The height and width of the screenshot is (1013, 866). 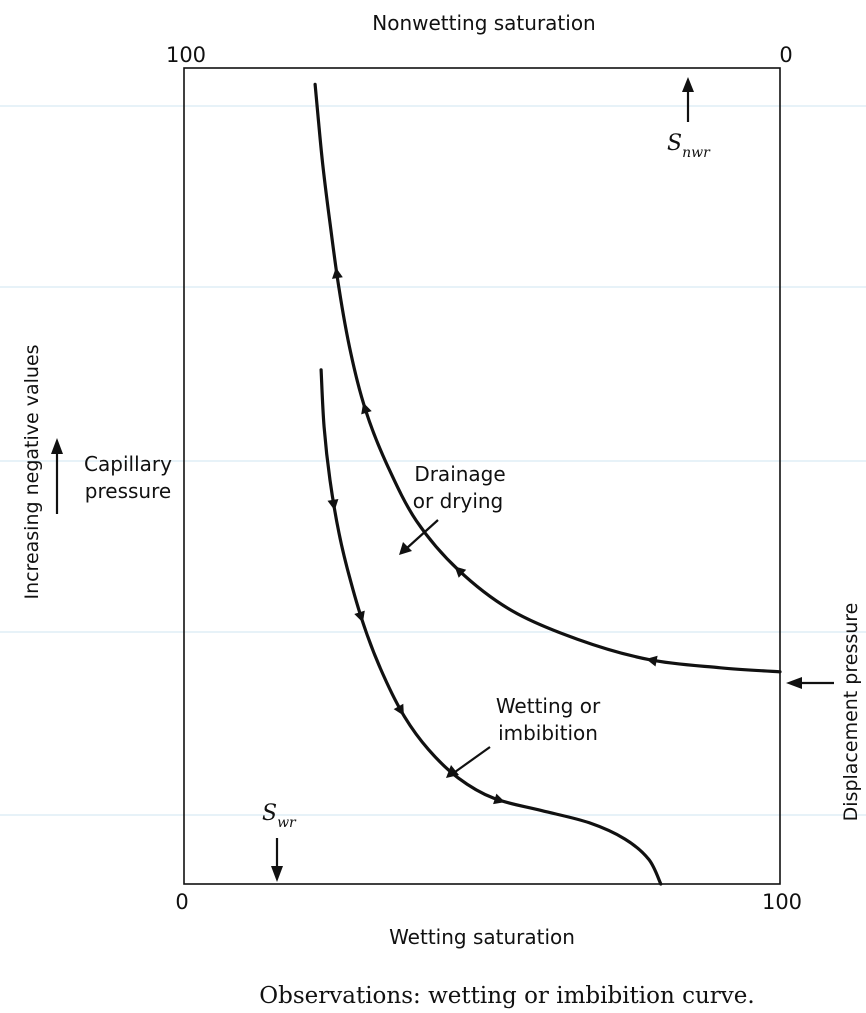 What do you see at coordinates (128, 464) in the screenshot?
I see `left-axis-label-line1: Capillary` at bounding box center [128, 464].